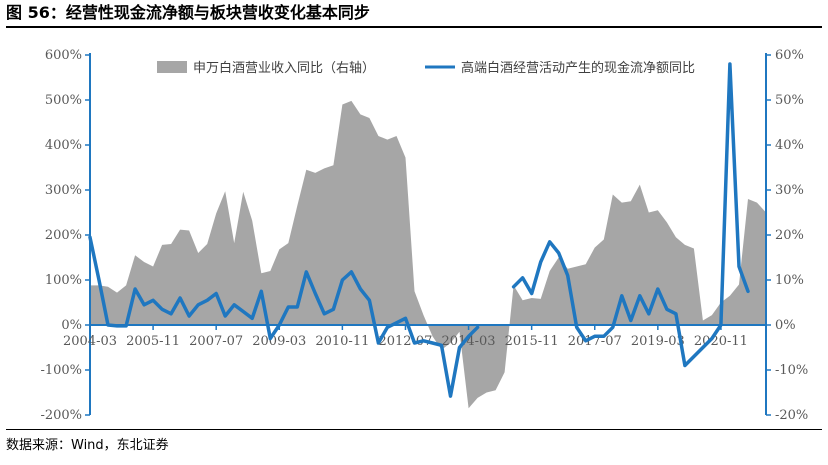 The height and width of the screenshot is (465, 828). Describe the element at coordinates (216, 341) in the screenshot. I see `x-axis-tick-label: 2007-07` at that location.